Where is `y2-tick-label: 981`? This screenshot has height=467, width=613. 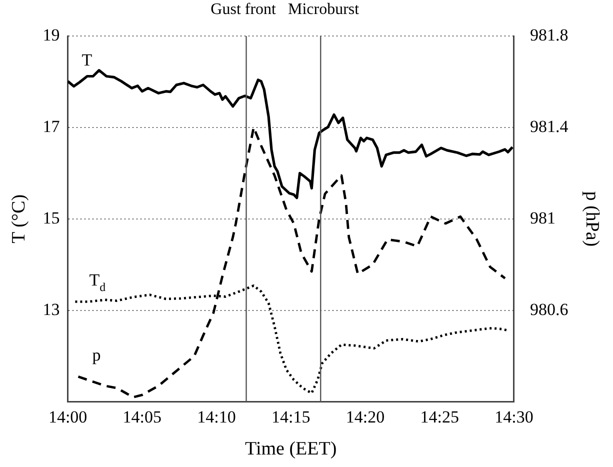 y2-tick-label: 981 is located at coordinates (543, 218).